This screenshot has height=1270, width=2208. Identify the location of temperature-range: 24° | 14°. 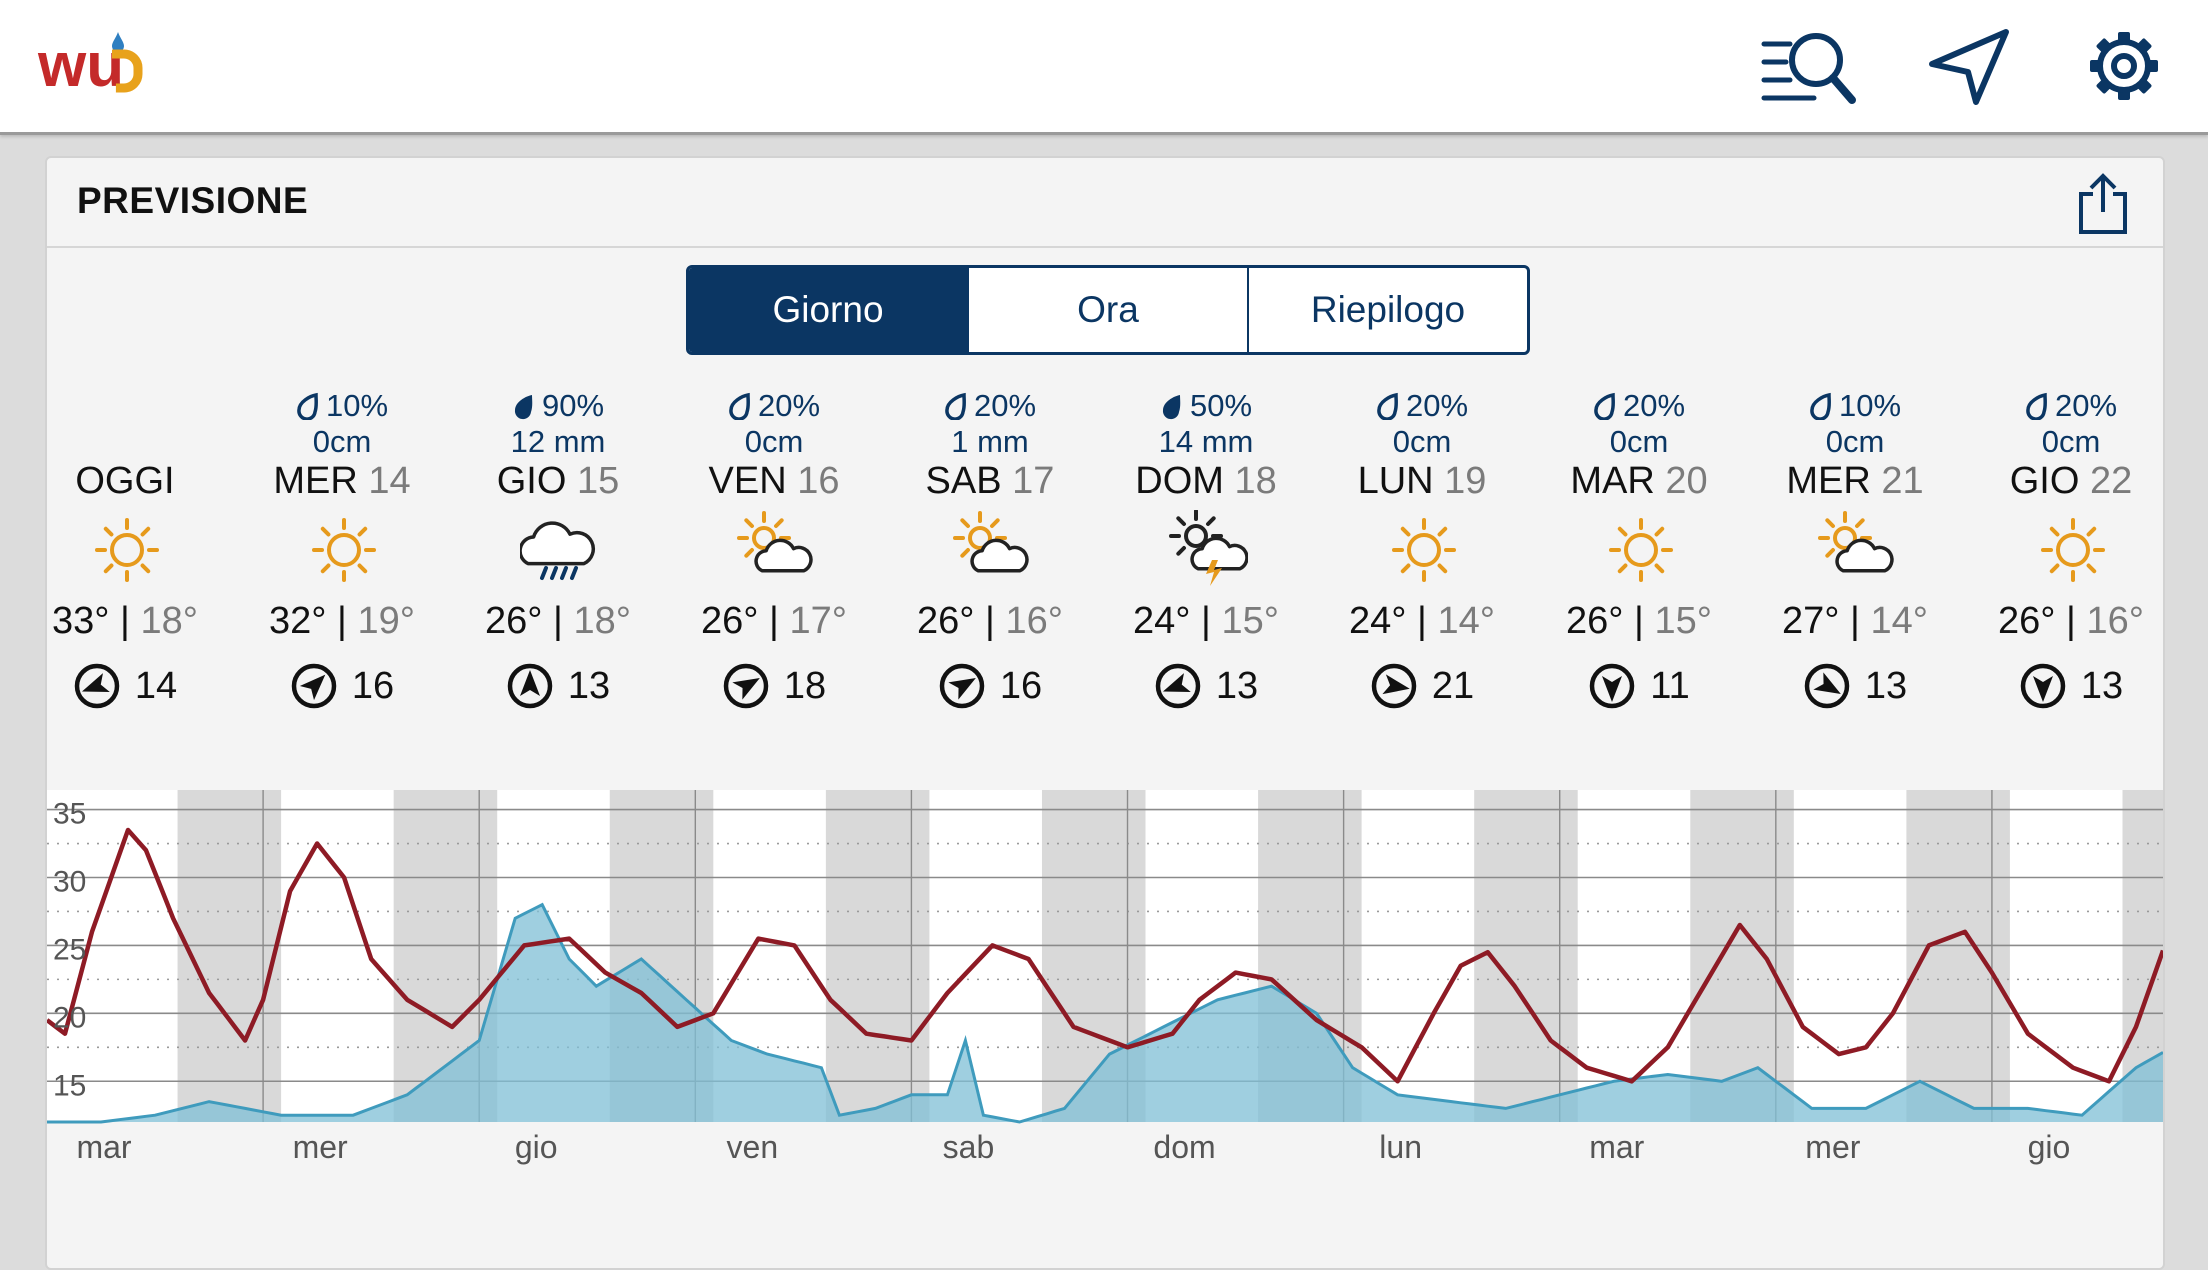
(1422, 623).